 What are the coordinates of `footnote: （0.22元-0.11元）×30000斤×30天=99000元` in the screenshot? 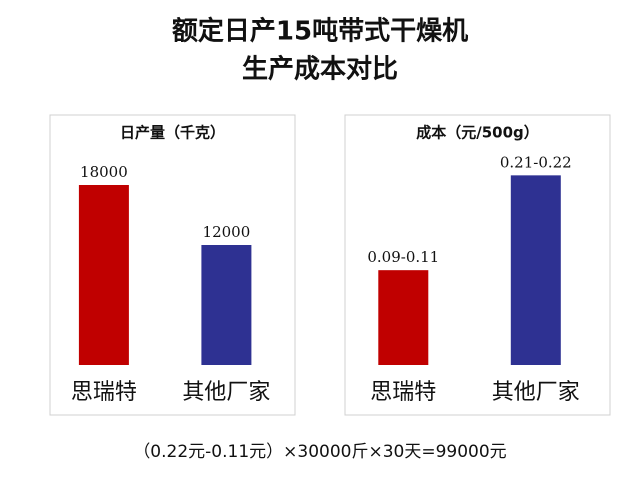 It's located at (319, 452).